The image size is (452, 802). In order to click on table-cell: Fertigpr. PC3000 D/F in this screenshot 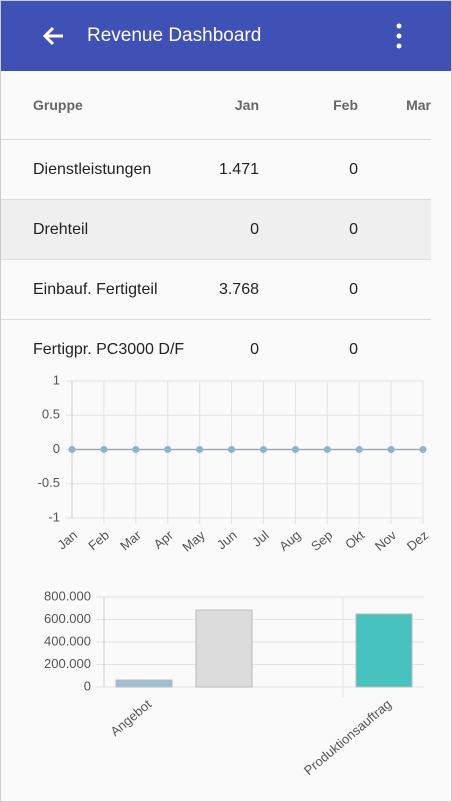, I will do `click(101, 349)`.